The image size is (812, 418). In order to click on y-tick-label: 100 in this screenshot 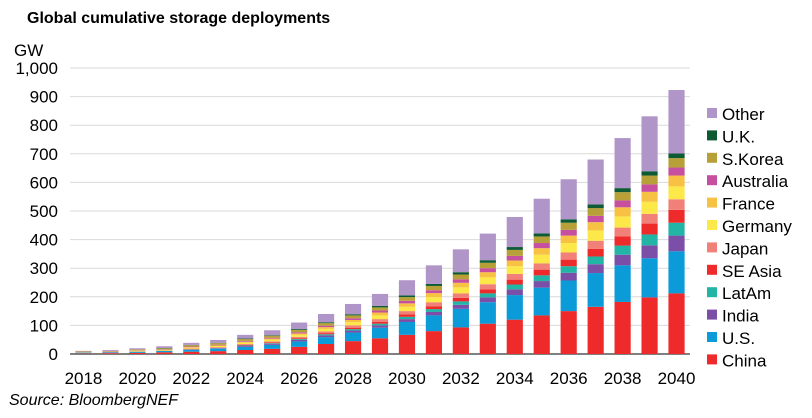, I will do `click(44, 325)`.